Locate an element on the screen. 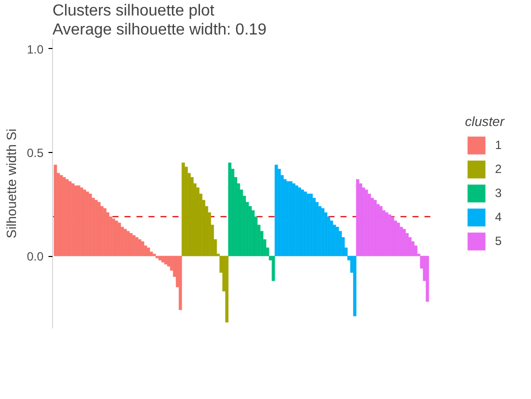  y-tick-label: 1.0 is located at coordinates (35, 49).